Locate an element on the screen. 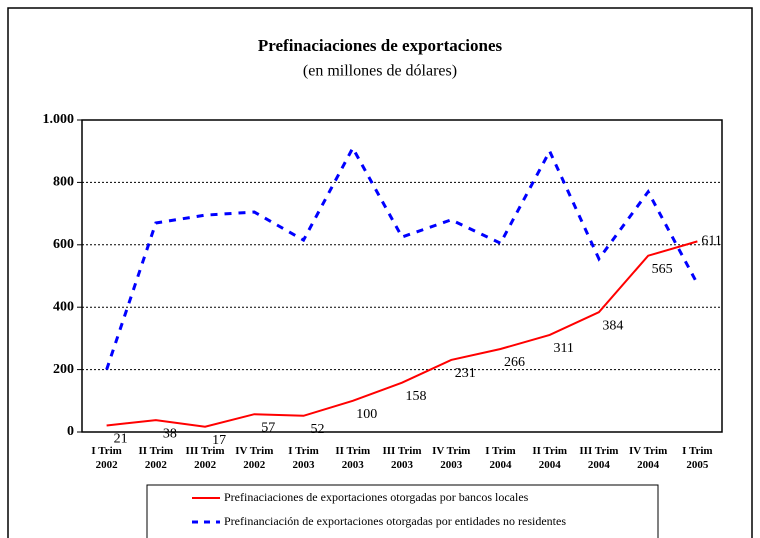 The width and height of the screenshot is (760, 538). x-tick-label: IV Trim 2004 is located at coordinates (648, 458).